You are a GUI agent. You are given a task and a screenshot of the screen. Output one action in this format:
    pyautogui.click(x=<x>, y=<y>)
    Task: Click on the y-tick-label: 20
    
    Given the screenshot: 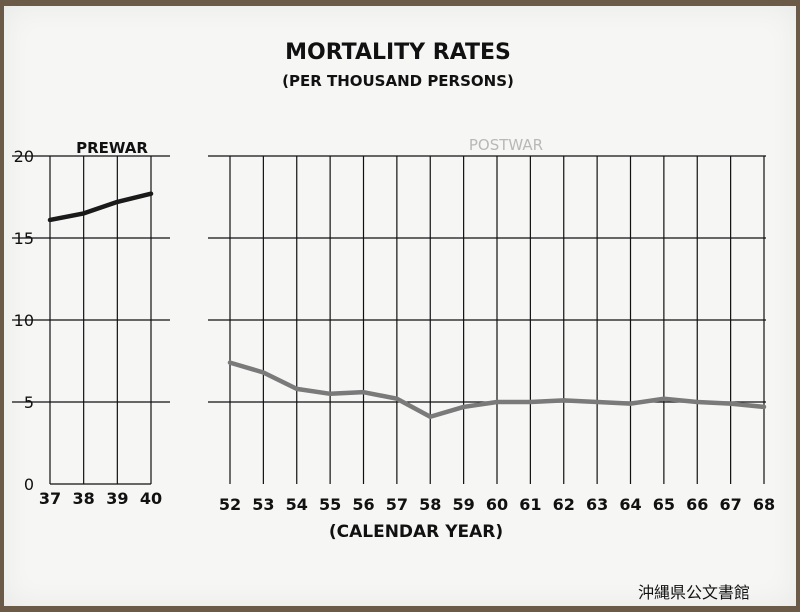 What is the action you would take?
    pyautogui.click(x=24, y=156)
    